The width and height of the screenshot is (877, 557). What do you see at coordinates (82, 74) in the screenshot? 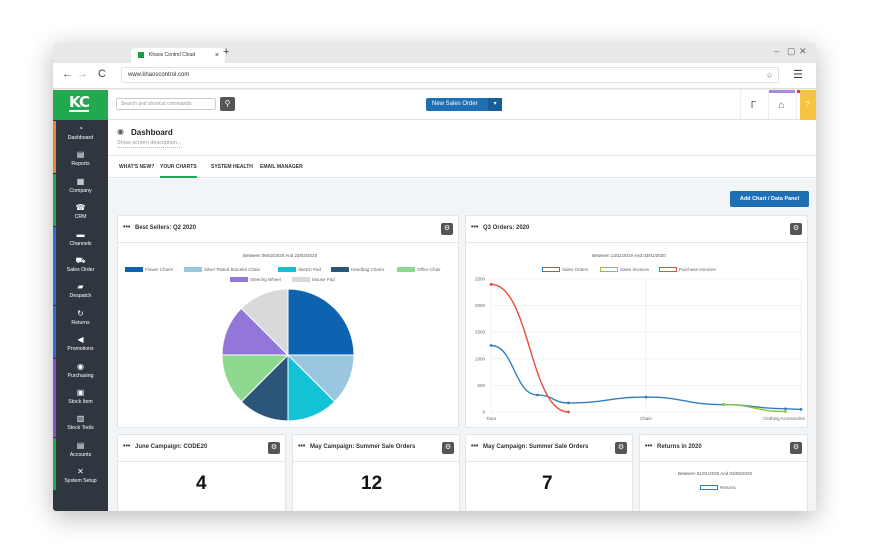
I see `forward-icon: →` at bounding box center [82, 74].